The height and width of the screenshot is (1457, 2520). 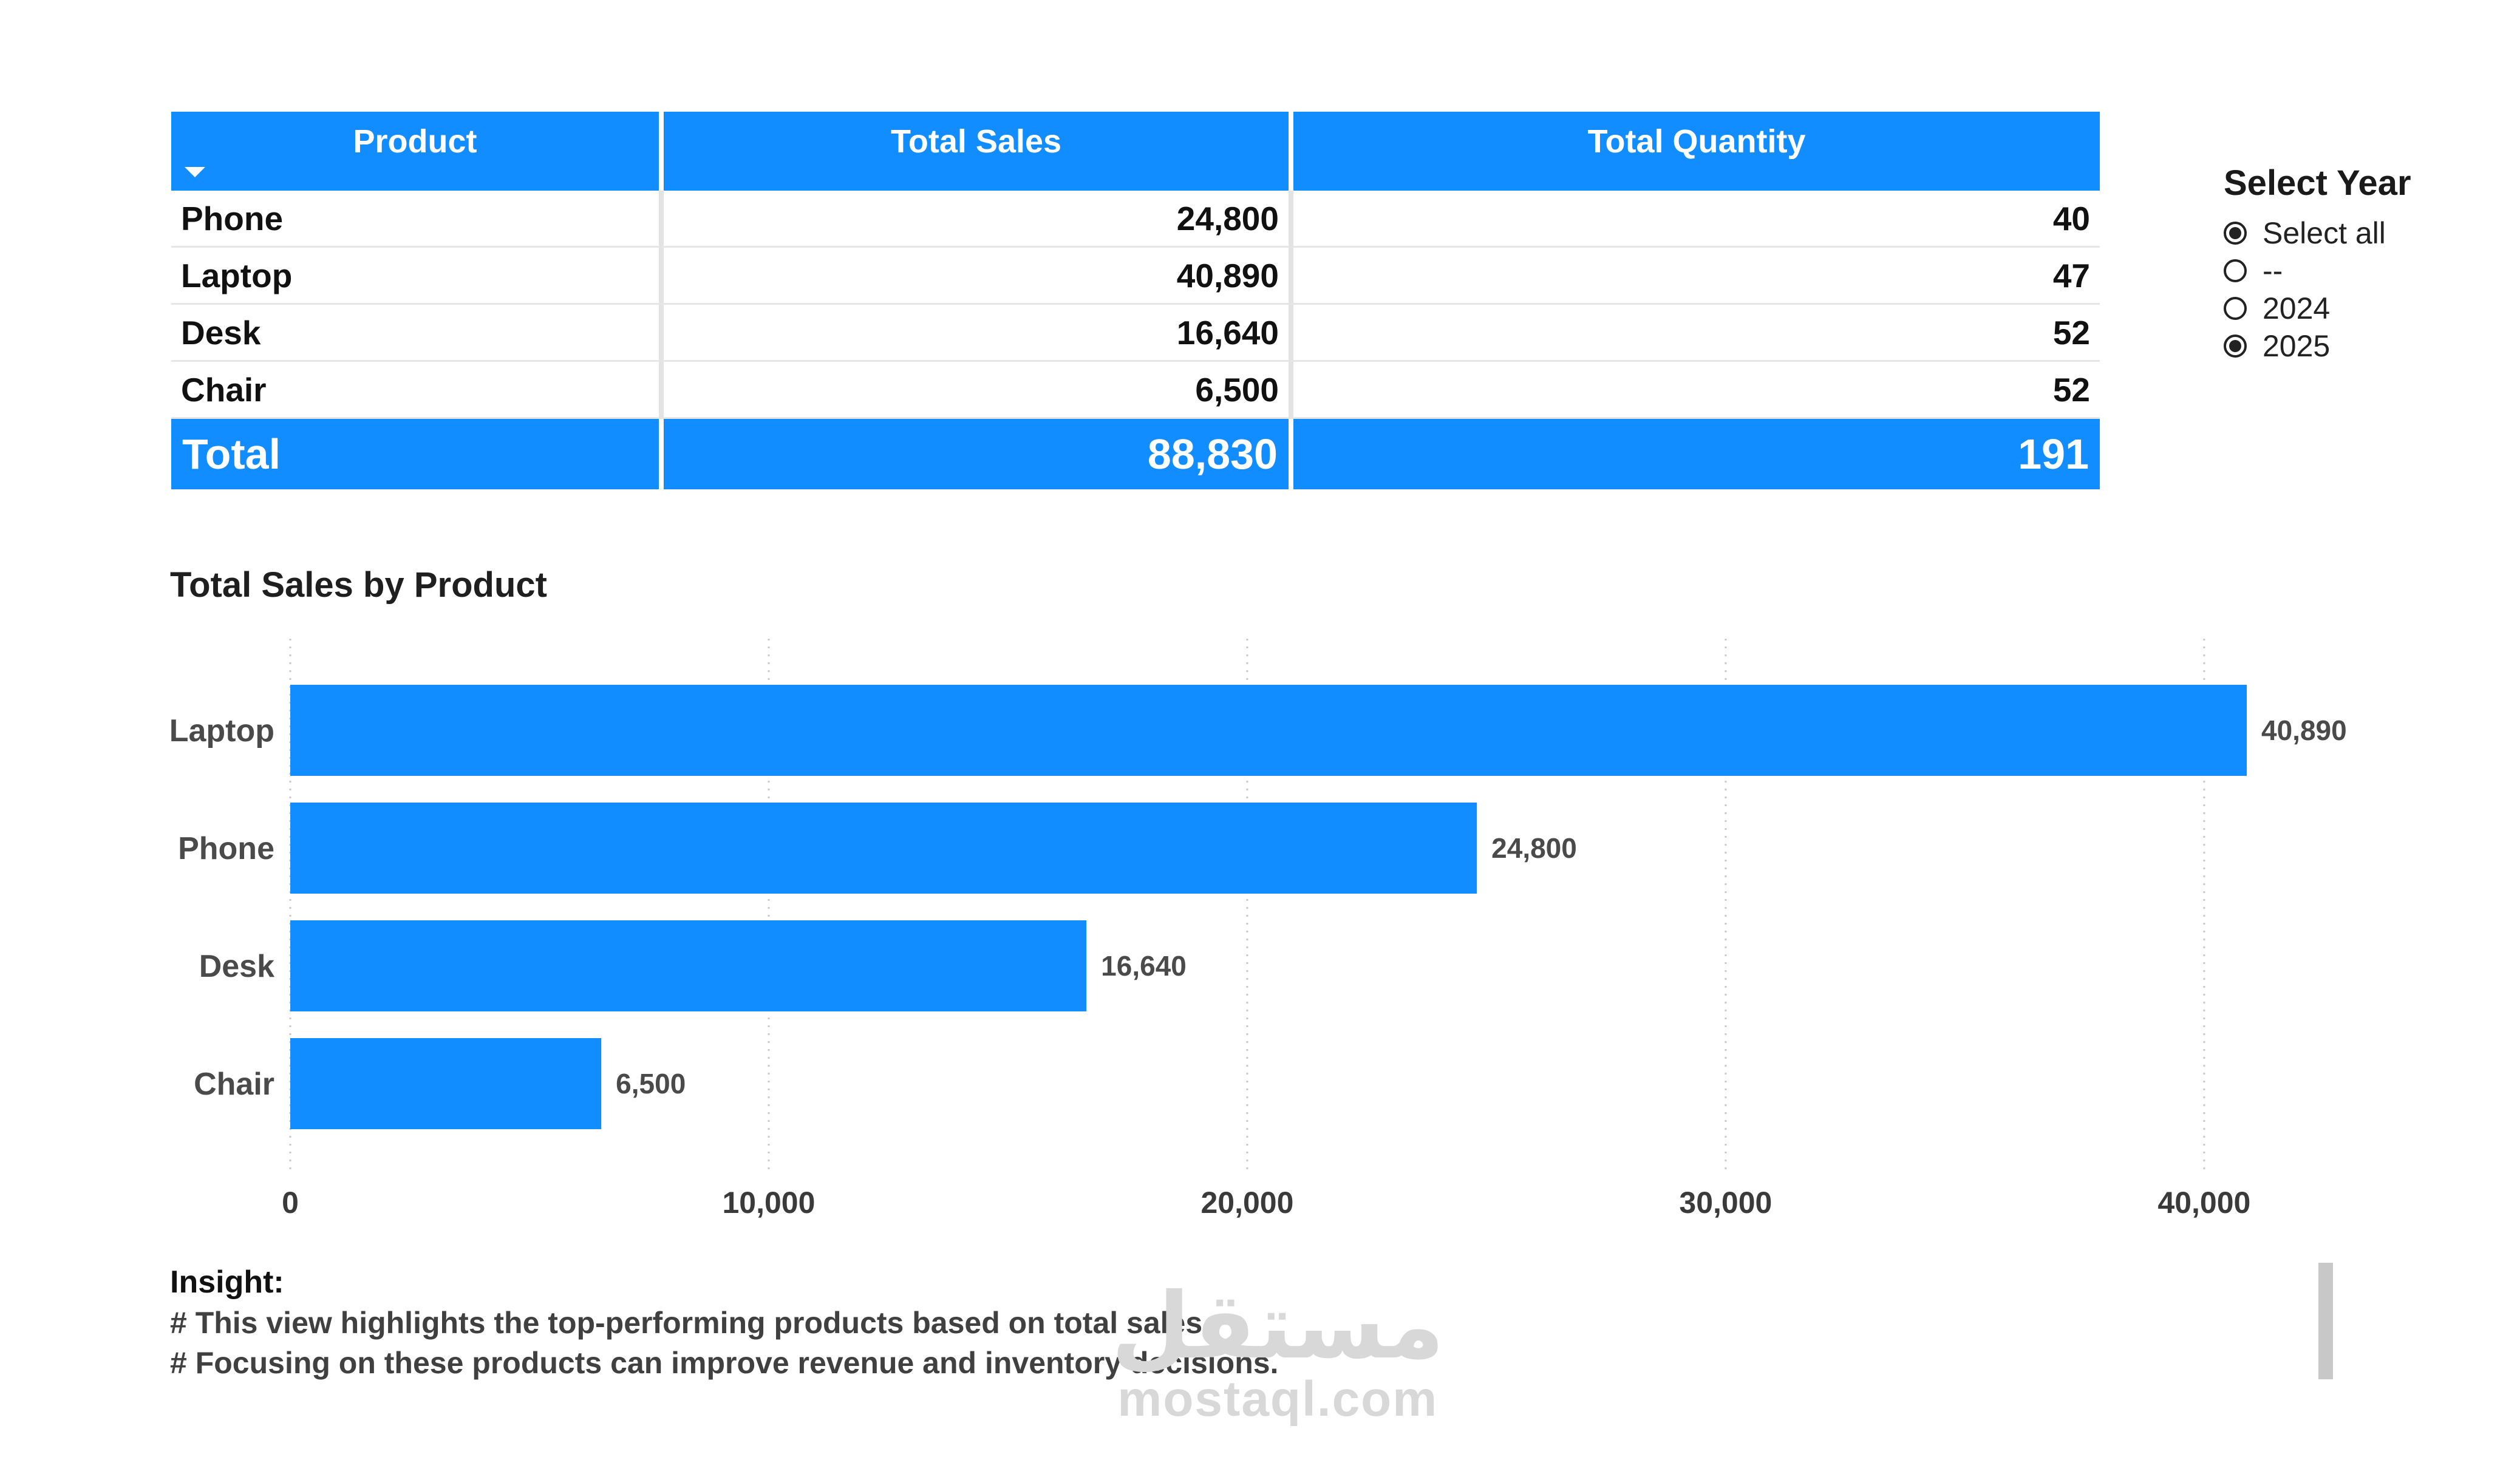 I want to click on table-row: Phone 24,800 40, so click(x=1135, y=219).